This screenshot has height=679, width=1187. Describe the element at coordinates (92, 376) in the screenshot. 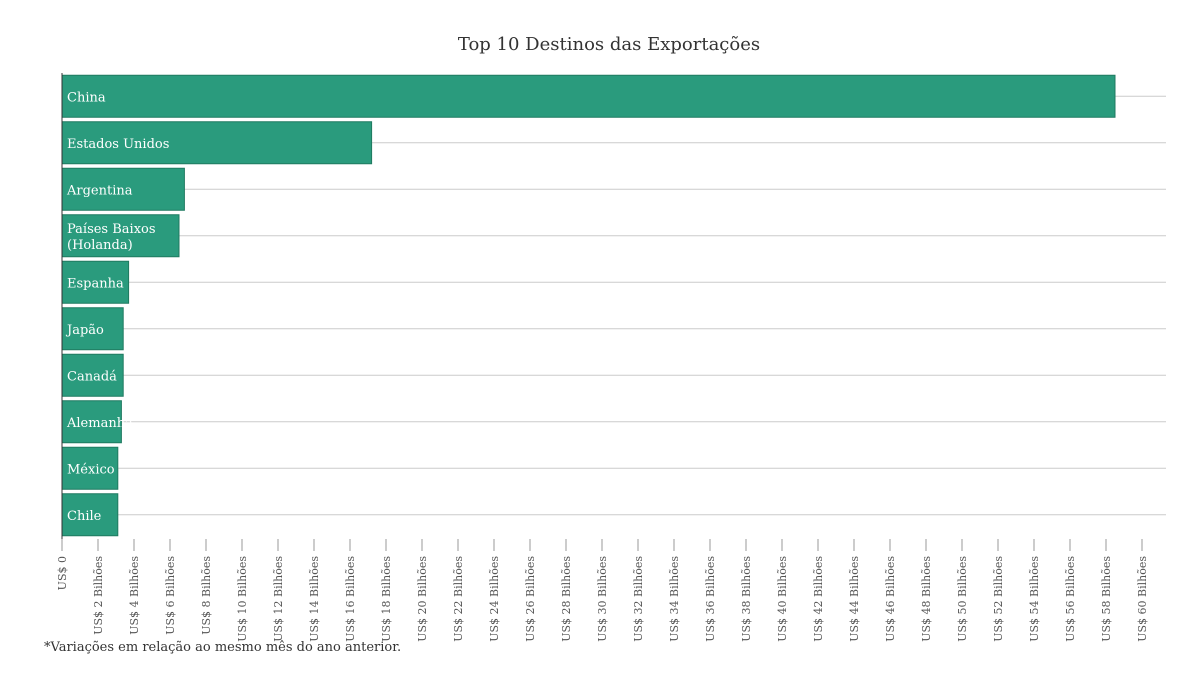

I see `bar-label: Canadá` at that location.